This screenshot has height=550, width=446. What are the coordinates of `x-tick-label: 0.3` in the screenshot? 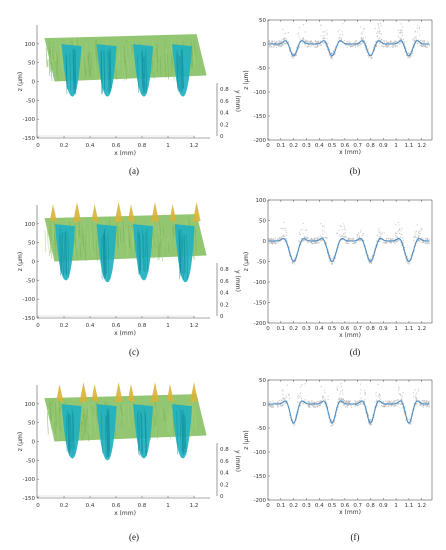 It's located at (306, 146).